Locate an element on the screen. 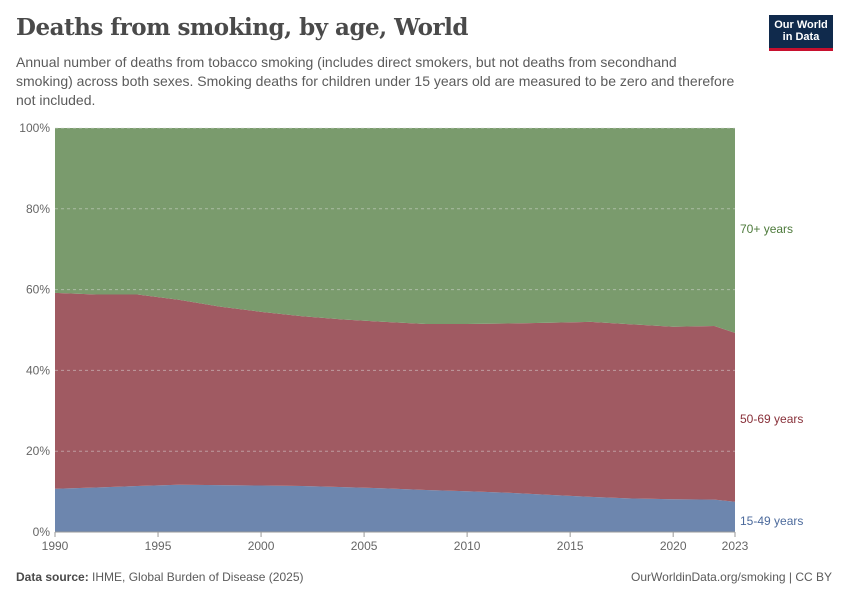 The image size is (850, 600). y-tick-label: 20% is located at coordinates (38, 451).